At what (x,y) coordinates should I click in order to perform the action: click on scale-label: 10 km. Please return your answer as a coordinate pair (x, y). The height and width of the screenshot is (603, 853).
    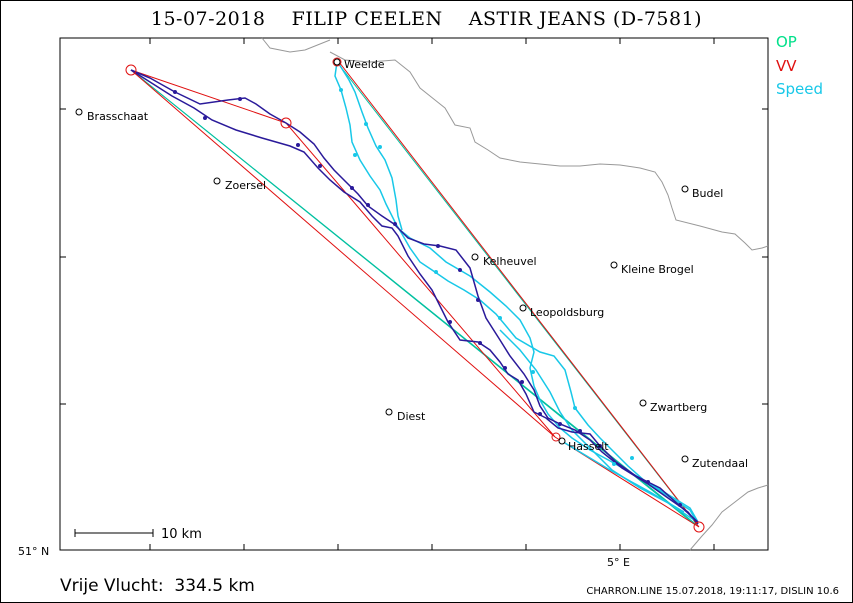
    Looking at the image, I should click on (181, 534).